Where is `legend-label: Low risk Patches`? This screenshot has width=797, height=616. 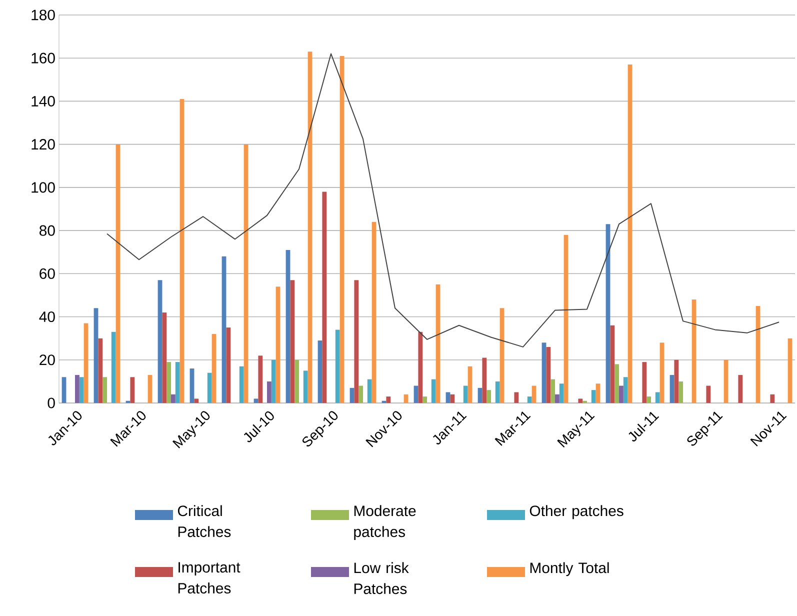
legend-label: Low risk Patches is located at coordinates (381, 578).